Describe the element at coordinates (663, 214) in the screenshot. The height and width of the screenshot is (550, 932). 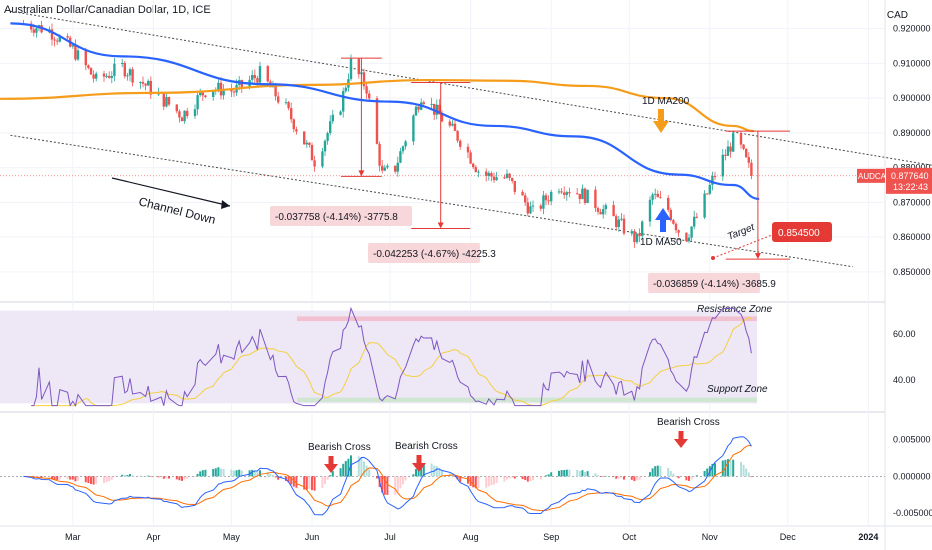
I see `ma50-arrow-head` at that location.